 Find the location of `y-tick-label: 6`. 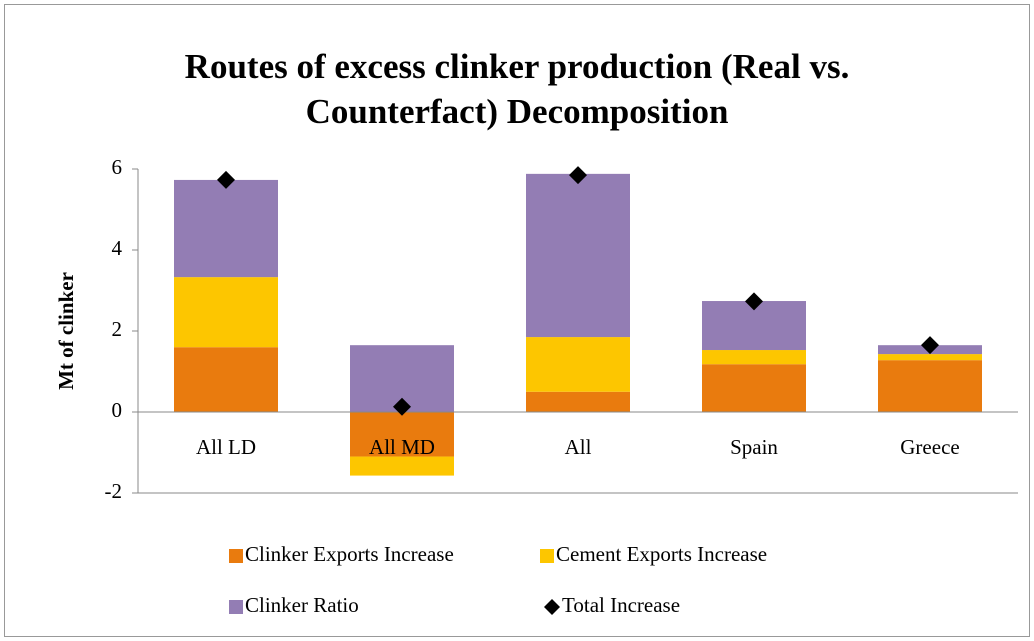

y-tick-label: 6 is located at coordinates (117, 167).